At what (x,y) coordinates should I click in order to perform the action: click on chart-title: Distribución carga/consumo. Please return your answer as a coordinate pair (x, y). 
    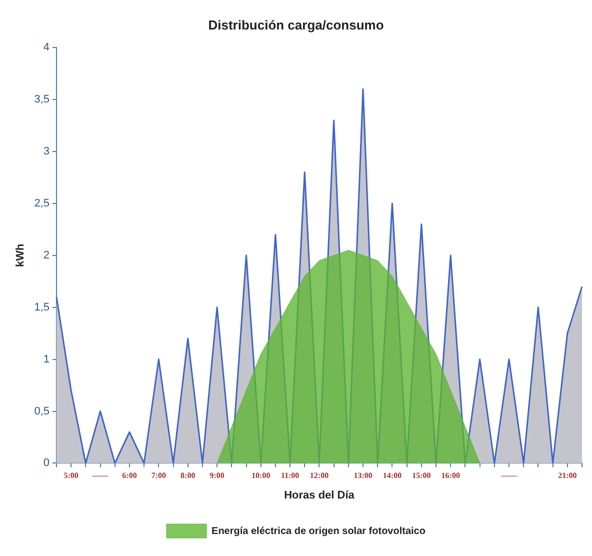
    Looking at the image, I should click on (296, 24).